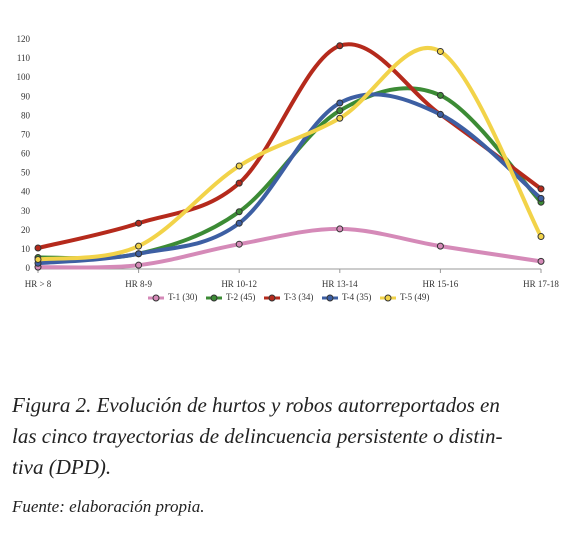 The width and height of the screenshot is (580, 541). I want to click on y-tick-label: 100, so click(24, 77).